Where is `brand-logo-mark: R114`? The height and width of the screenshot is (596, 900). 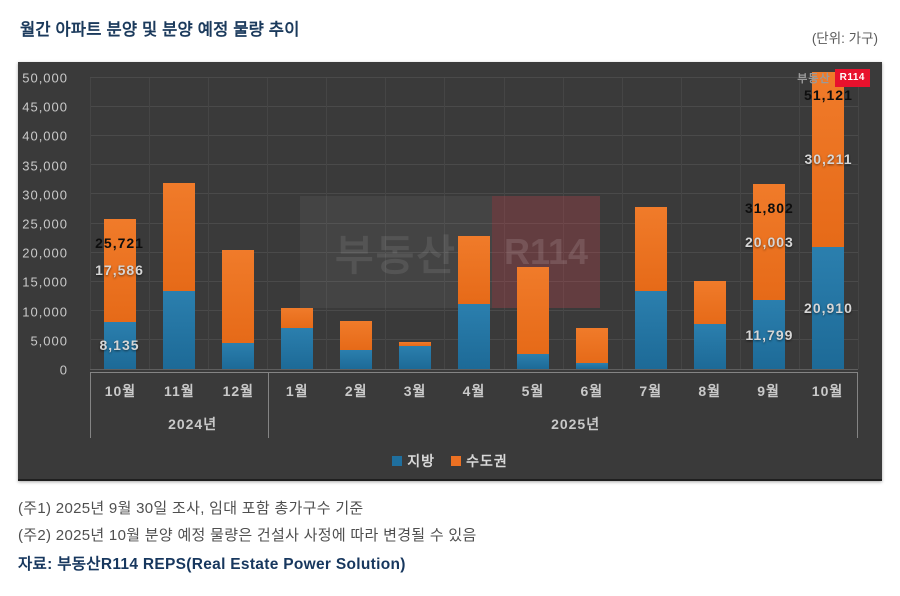
brand-logo-mark: R114 is located at coordinates (852, 78).